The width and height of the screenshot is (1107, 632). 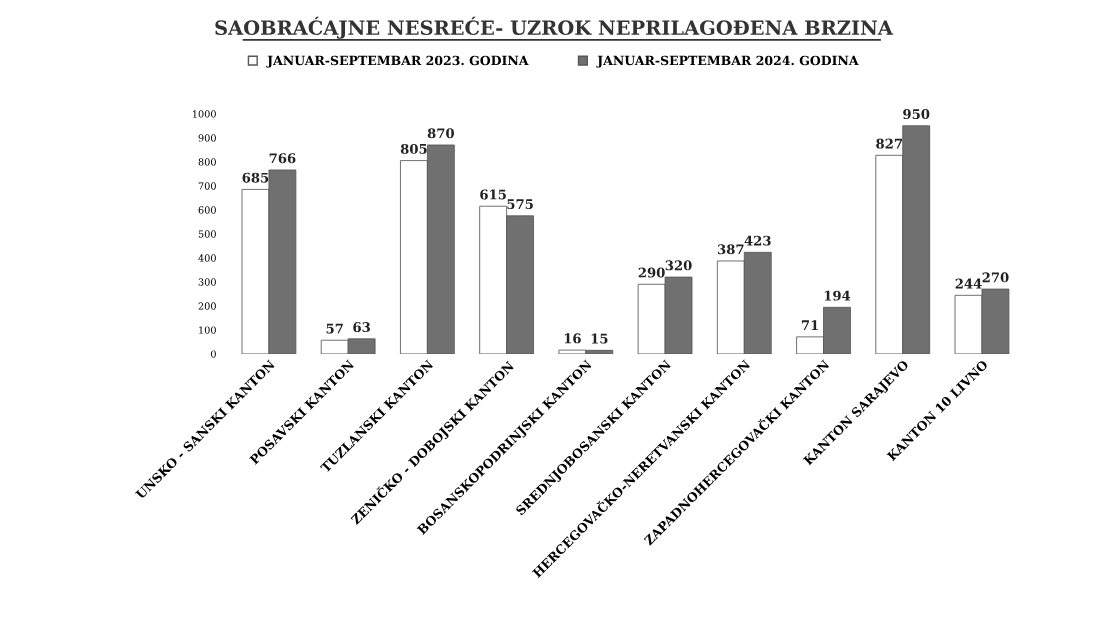 What do you see at coordinates (397, 61) in the screenshot?
I see `legend-label: JANUAR-SEPTEMBAR 2023. GODINA` at bounding box center [397, 61].